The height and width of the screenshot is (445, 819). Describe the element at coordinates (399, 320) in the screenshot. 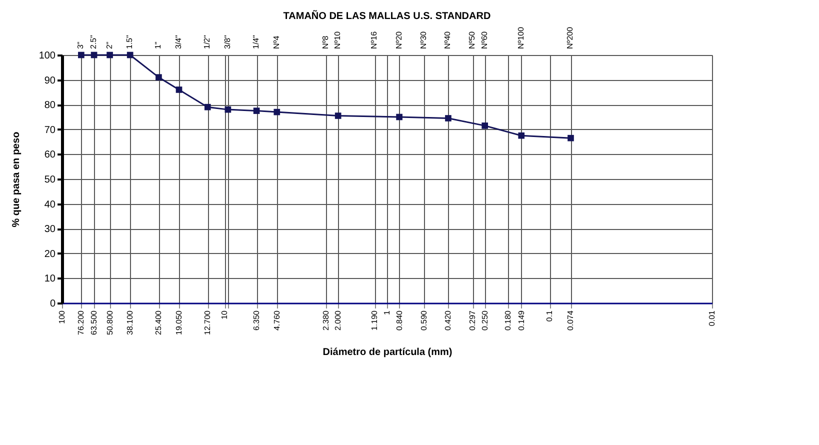

I see `x-tick-label: 0.840` at that location.